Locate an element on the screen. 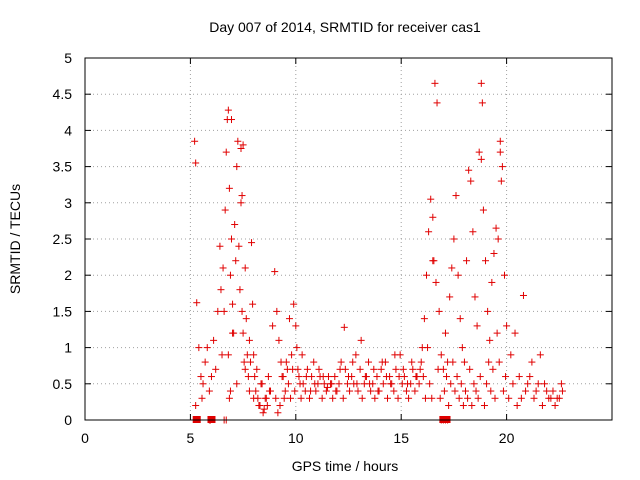  y-tick-label: 1 is located at coordinates (68, 348).